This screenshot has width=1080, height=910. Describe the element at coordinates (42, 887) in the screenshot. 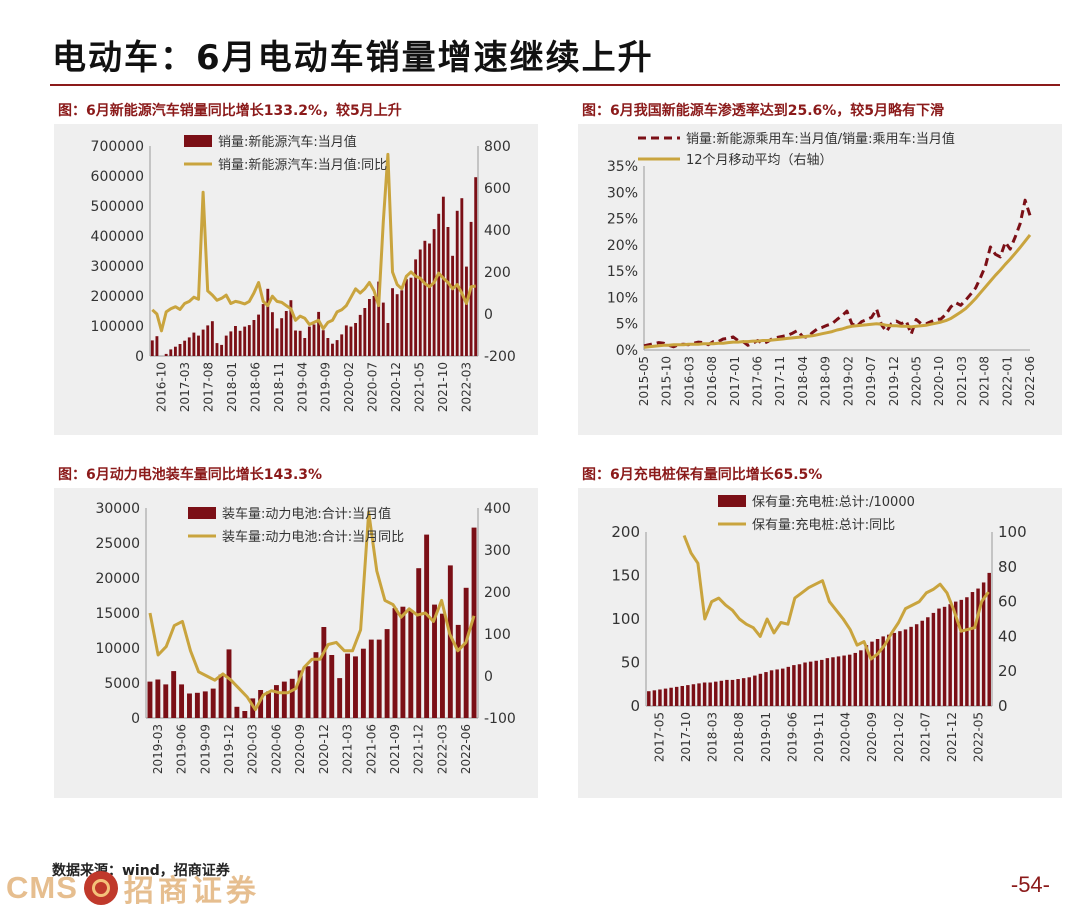

I see `brand-latin: CMS` at that location.